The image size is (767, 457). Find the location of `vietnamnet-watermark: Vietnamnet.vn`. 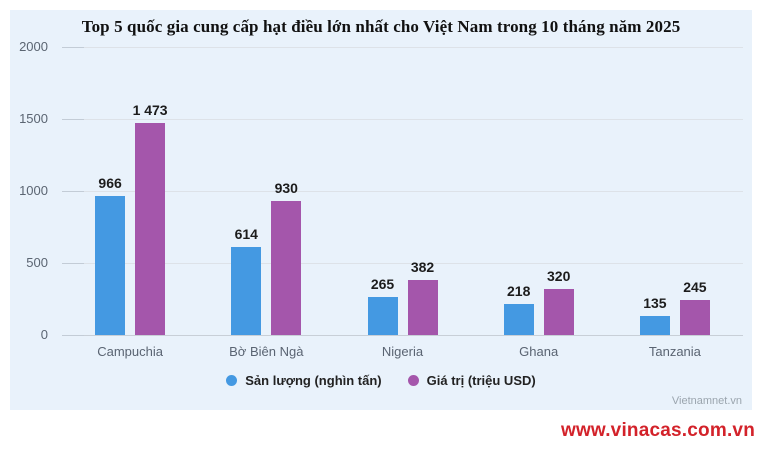

vietnamnet-watermark: Vietnamnet.vn is located at coordinates (706, 401).